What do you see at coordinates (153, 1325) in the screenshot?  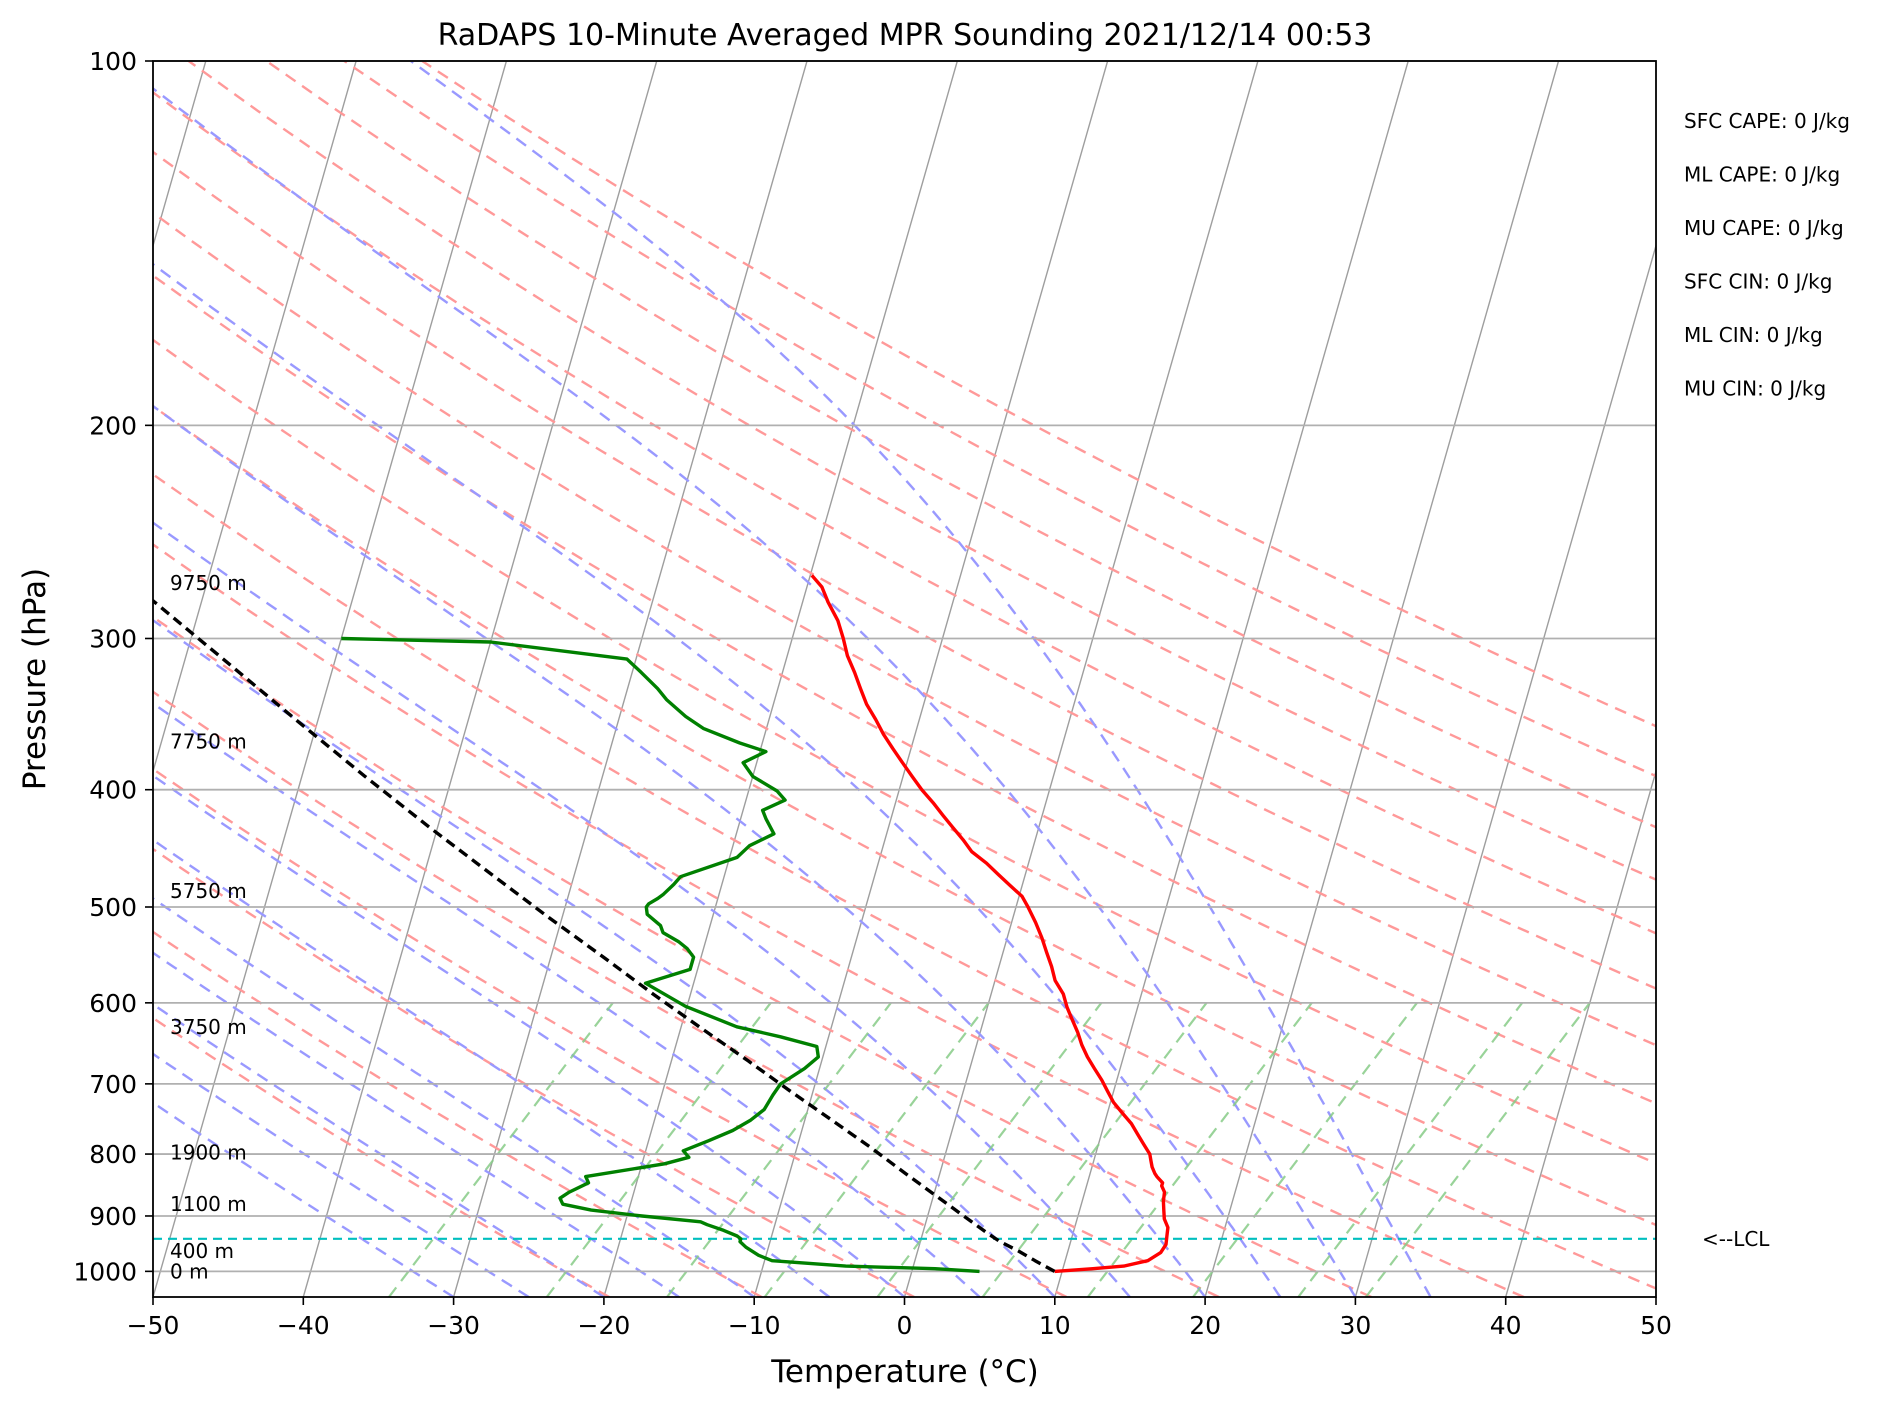 I see `x-tick-label: −50` at bounding box center [153, 1325].